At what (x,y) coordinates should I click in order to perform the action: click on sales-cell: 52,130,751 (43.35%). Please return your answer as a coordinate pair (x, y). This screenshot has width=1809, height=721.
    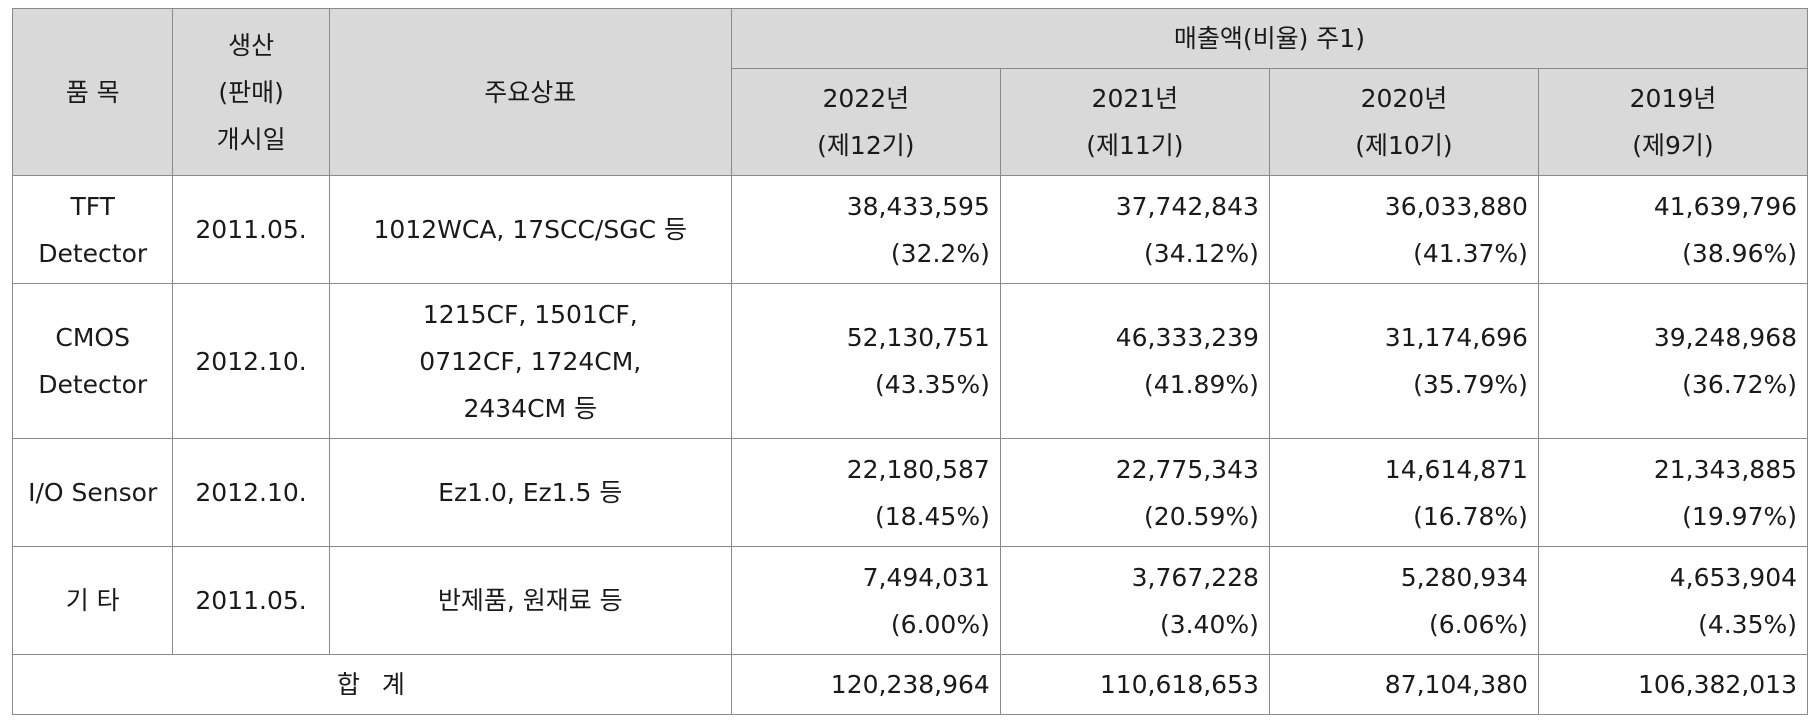
    Looking at the image, I should click on (865, 361).